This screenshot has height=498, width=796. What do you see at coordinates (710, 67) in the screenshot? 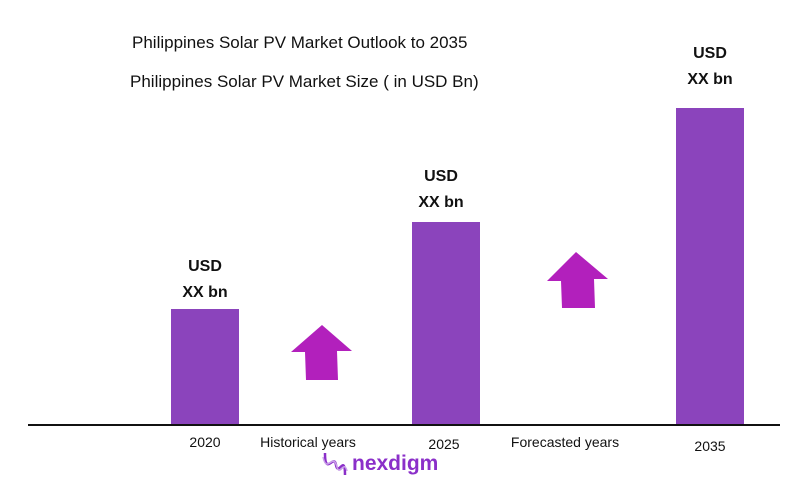
I see `data-label-2035: USD XX bn` at bounding box center [710, 67].